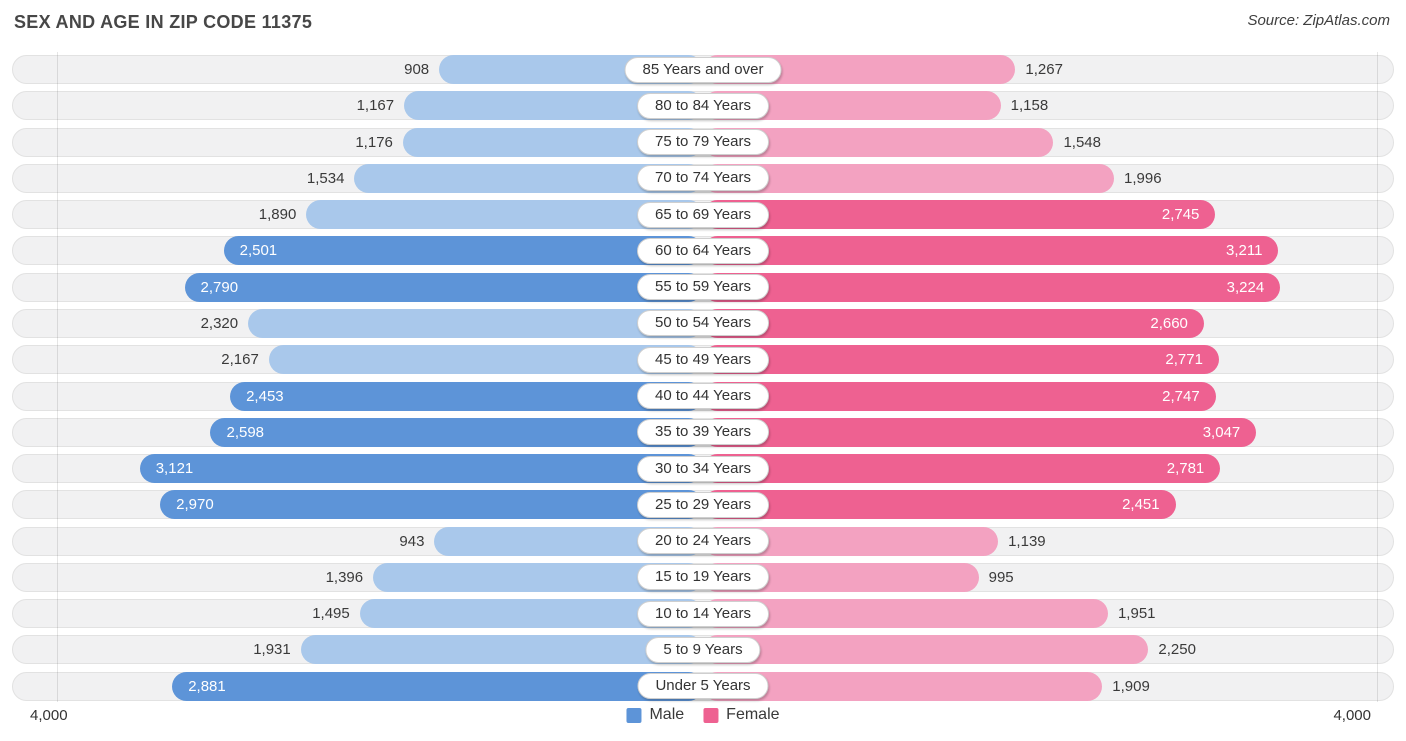 This screenshot has width=1406, height=741. What do you see at coordinates (272, 650) in the screenshot?
I see `male-value-label: 1,931` at bounding box center [272, 650].